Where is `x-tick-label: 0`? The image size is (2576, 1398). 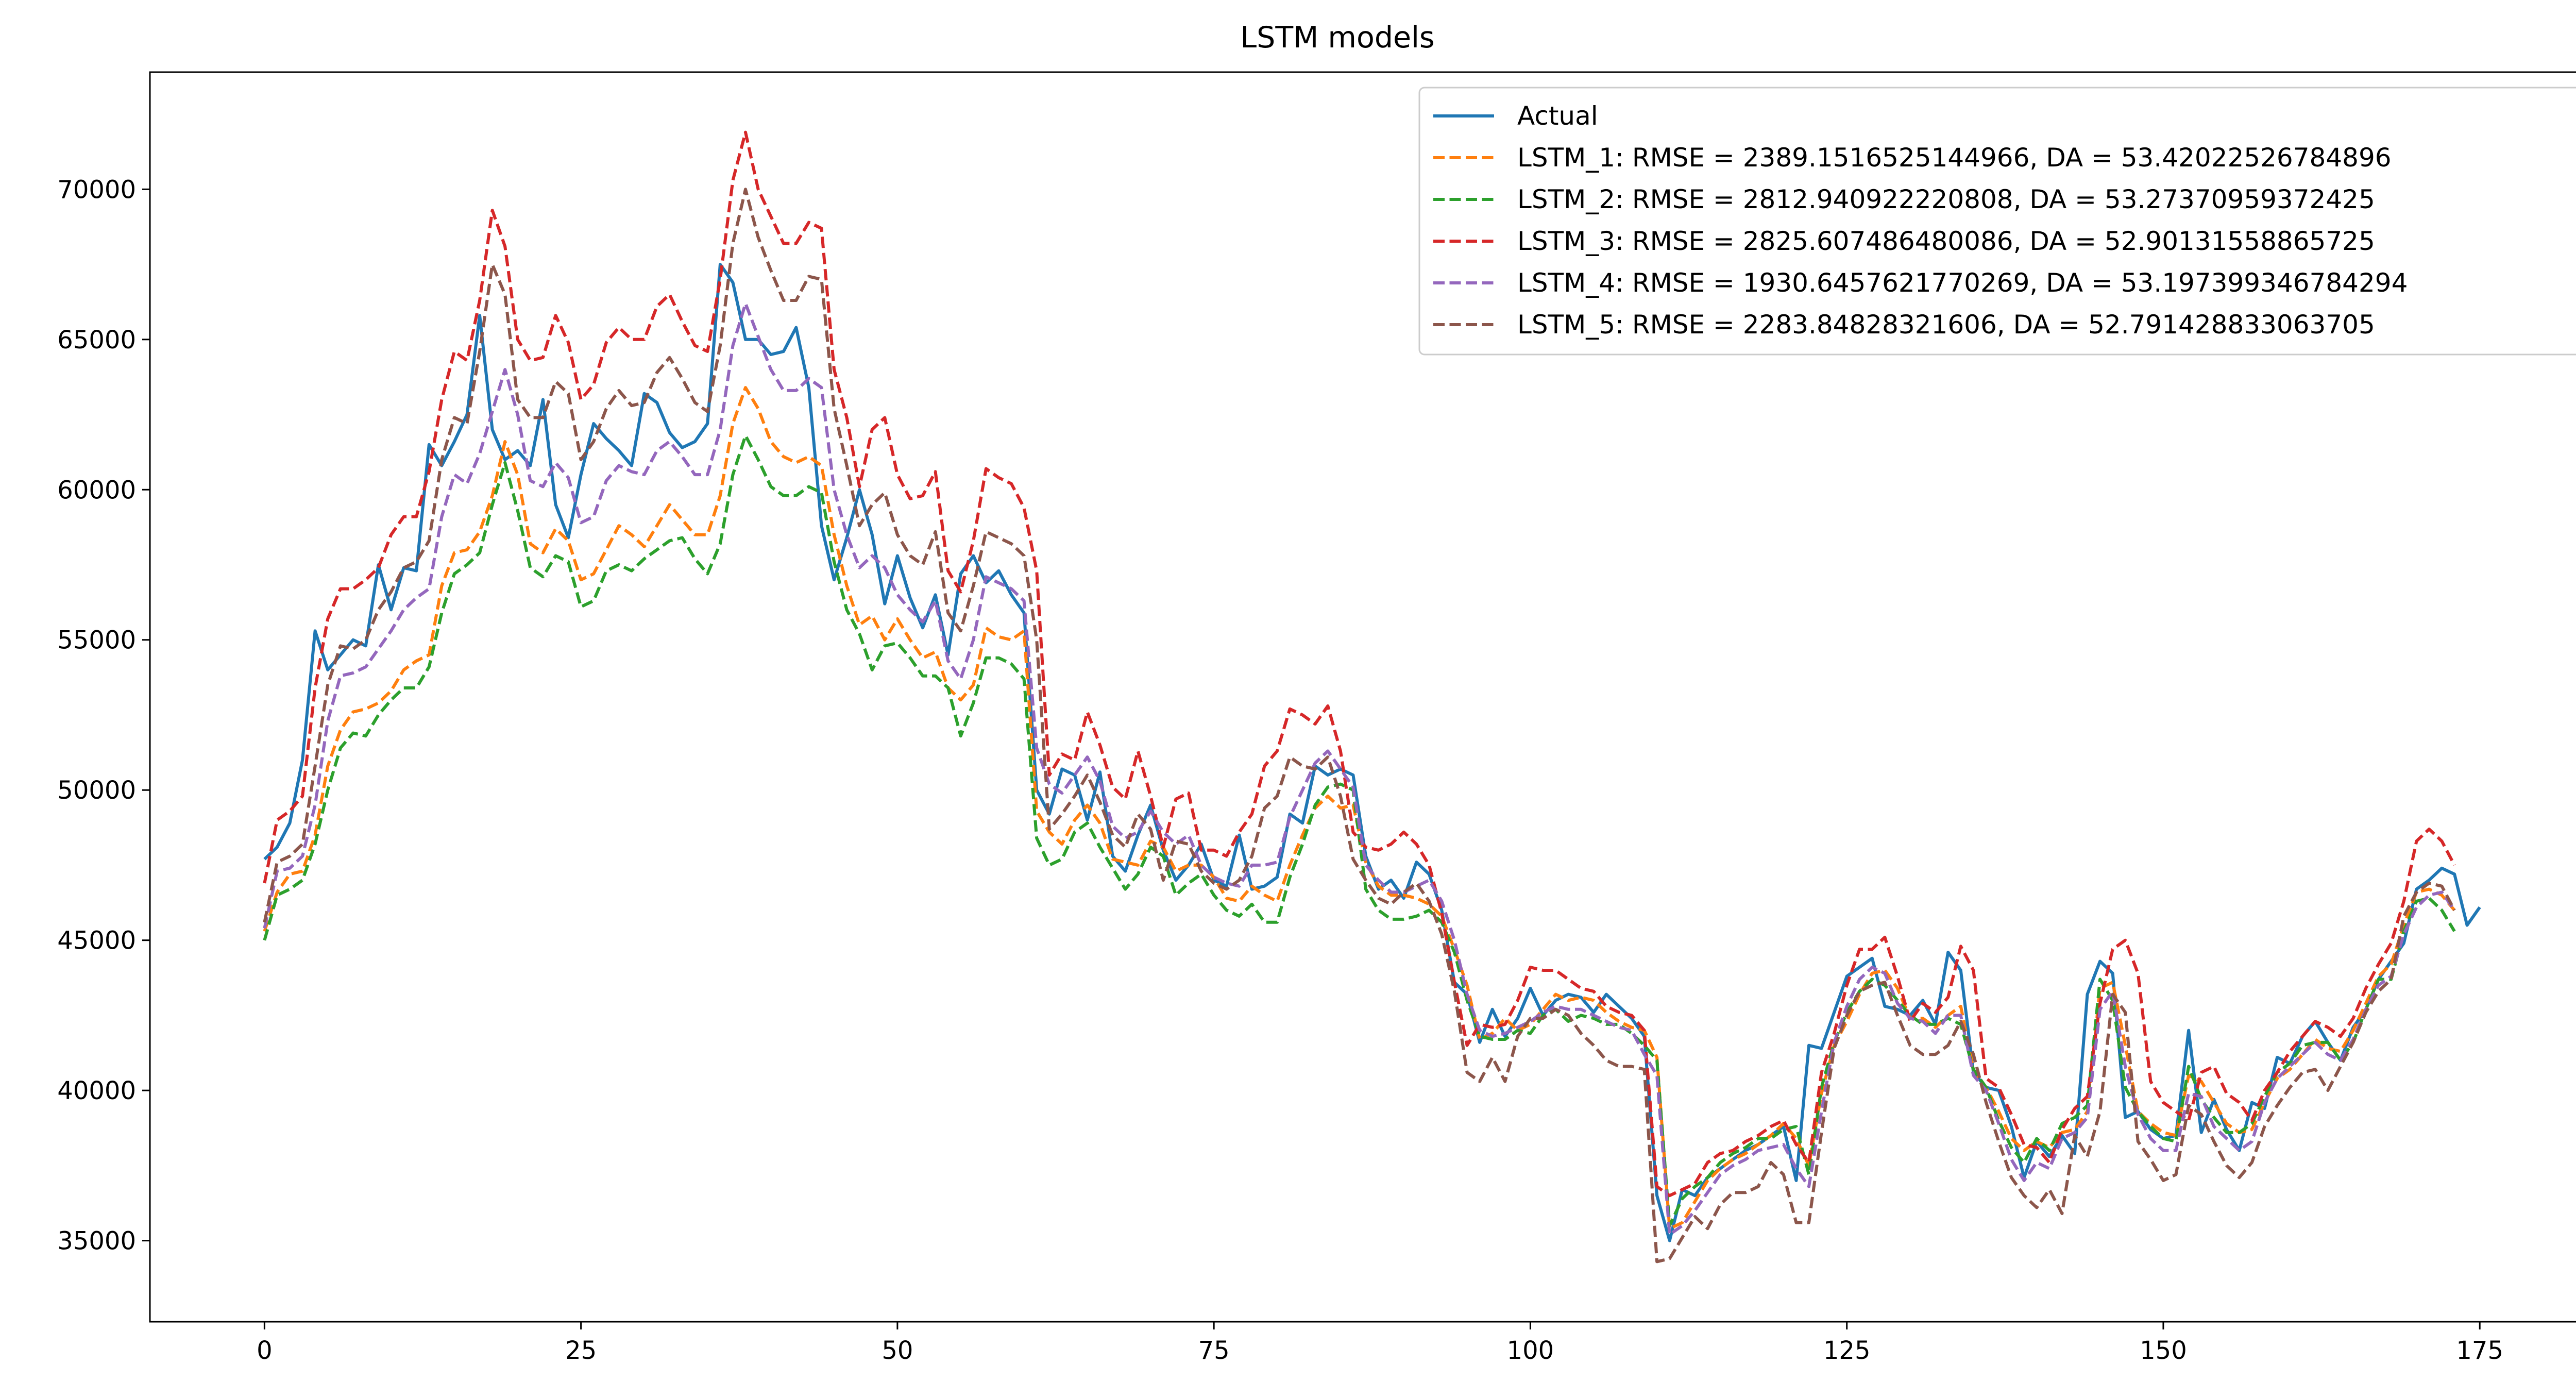
x-tick-label: 0 is located at coordinates (265, 1350).